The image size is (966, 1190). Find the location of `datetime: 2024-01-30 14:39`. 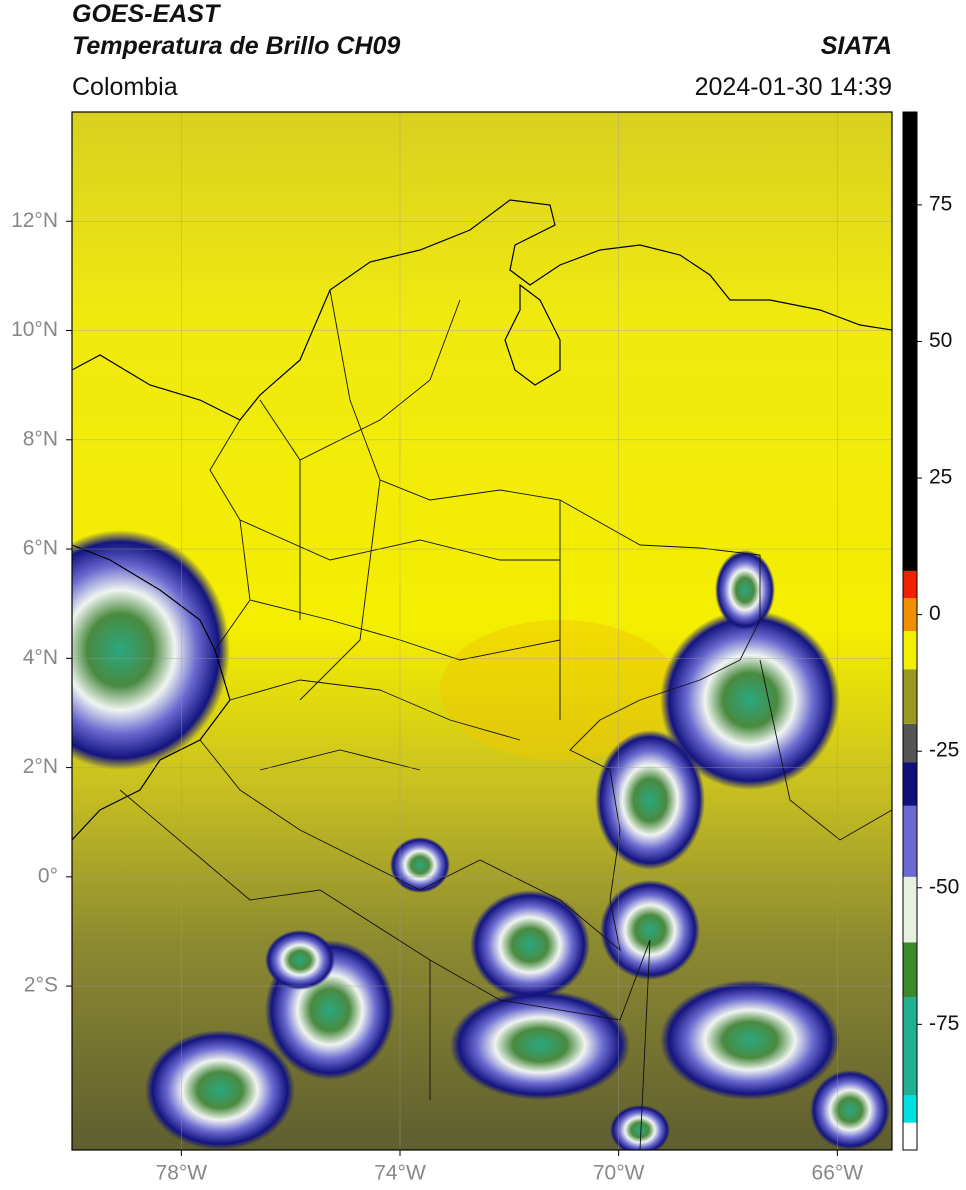

datetime: 2024-01-30 14:39 is located at coordinates (793, 87).